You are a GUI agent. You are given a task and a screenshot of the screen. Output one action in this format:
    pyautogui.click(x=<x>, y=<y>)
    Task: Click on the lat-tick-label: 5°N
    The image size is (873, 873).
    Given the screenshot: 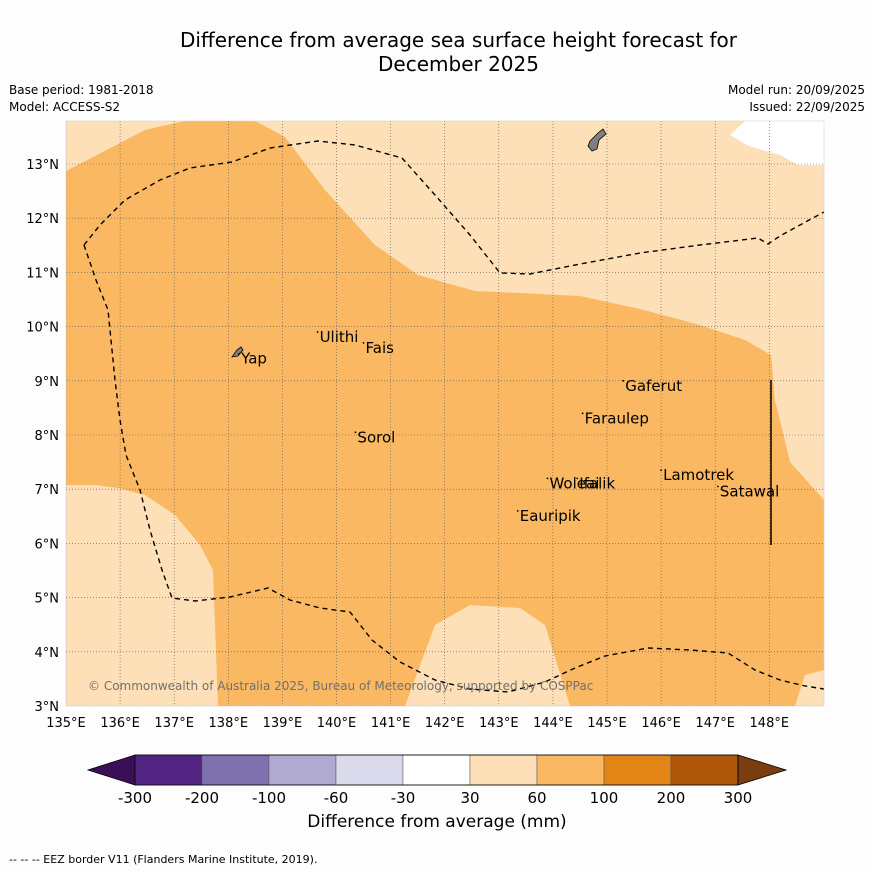 What is the action you would take?
    pyautogui.click(x=47, y=599)
    